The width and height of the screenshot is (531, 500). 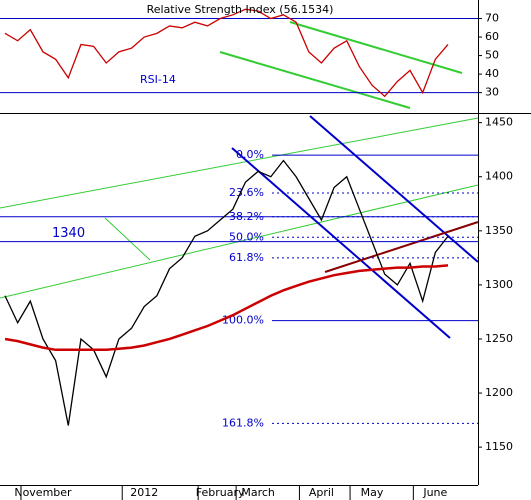 What do you see at coordinates (499, 284) in the screenshot?
I see `y-tick-label: 1300` at bounding box center [499, 284].